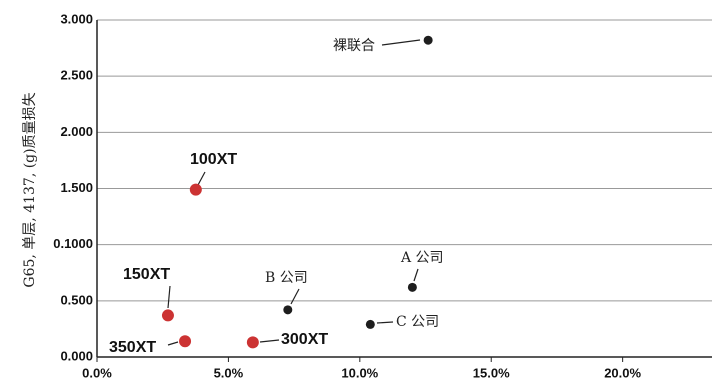 This screenshot has height=382, width=713. I want to click on point-label: 300XT, so click(304, 339).